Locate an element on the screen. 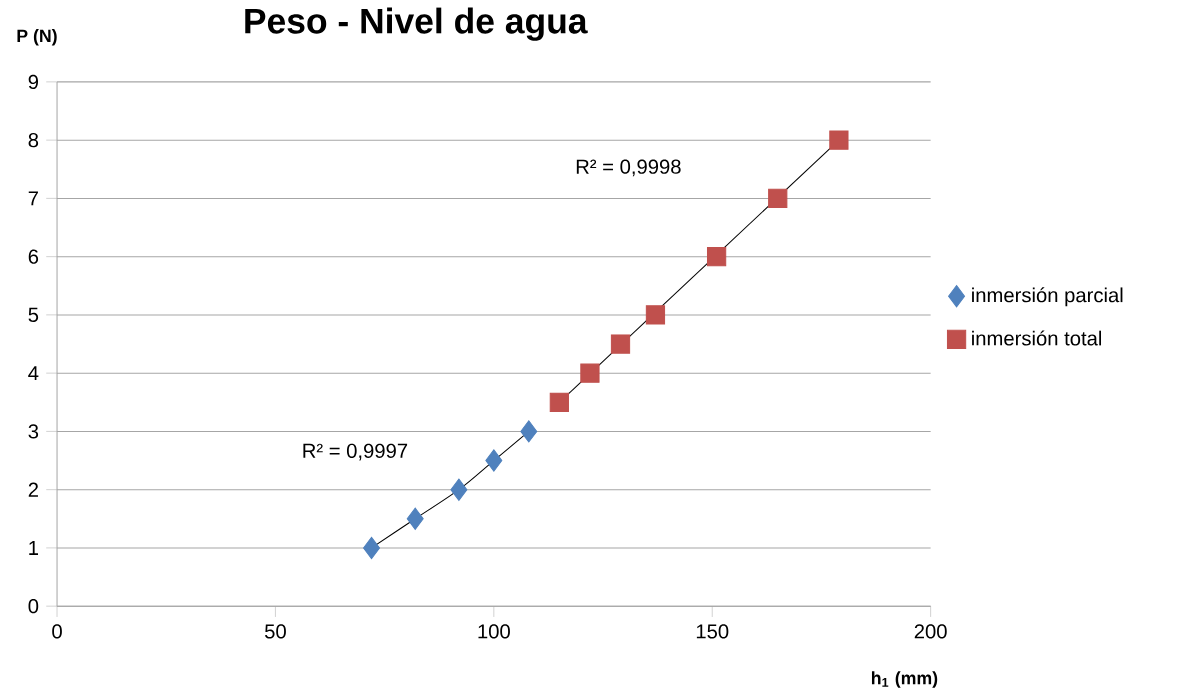  y-tick-label: 2 is located at coordinates (33, 489).